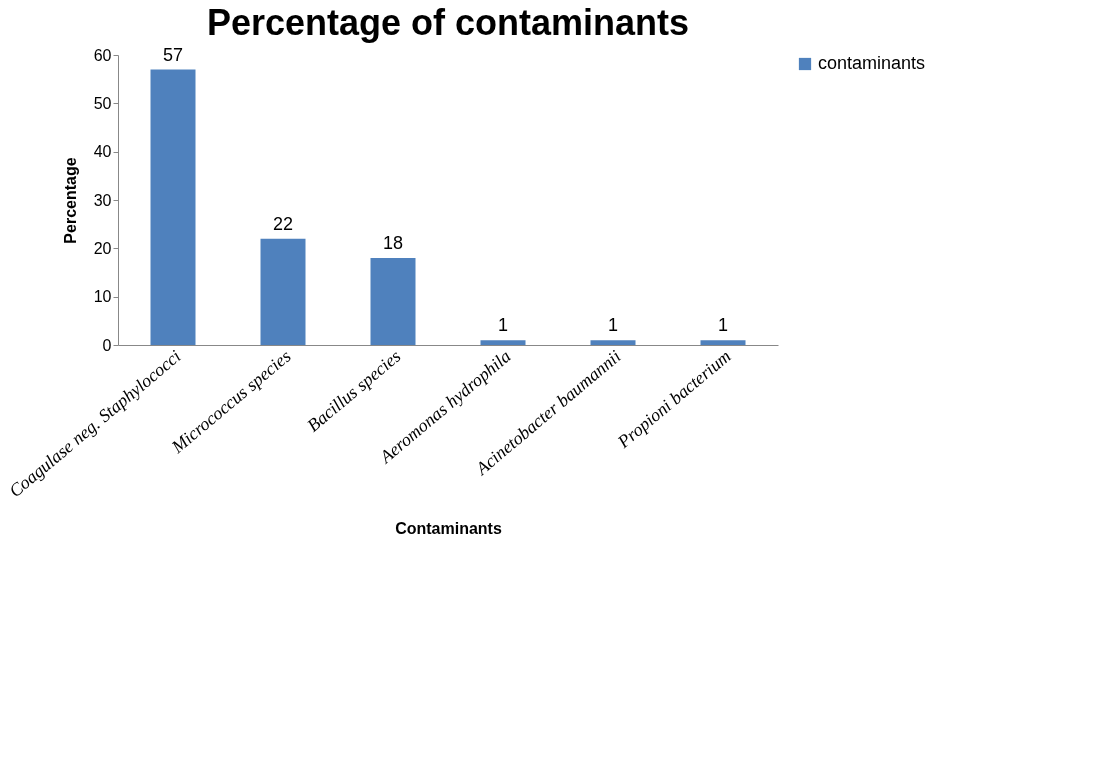 The height and width of the screenshot is (761, 1101). Describe the element at coordinates (102, 55) in the screenshot. I see `y-tick-label: 60` at that location.